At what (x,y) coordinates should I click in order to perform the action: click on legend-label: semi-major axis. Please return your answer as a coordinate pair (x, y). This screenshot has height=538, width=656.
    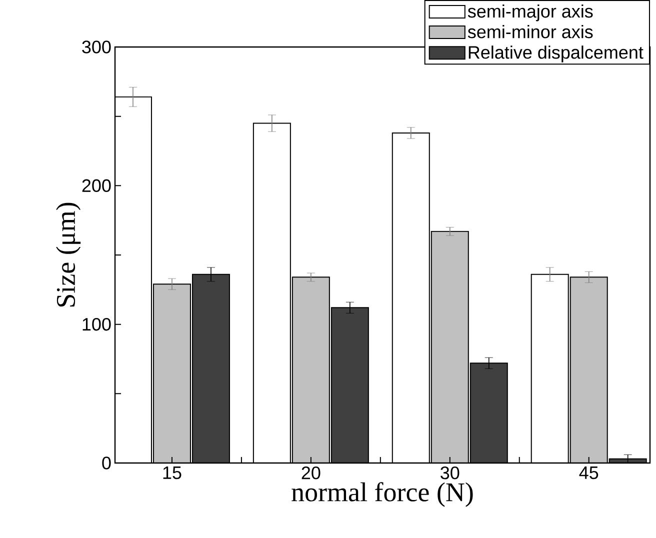
    Looking at the image, I should click on (530, 13).